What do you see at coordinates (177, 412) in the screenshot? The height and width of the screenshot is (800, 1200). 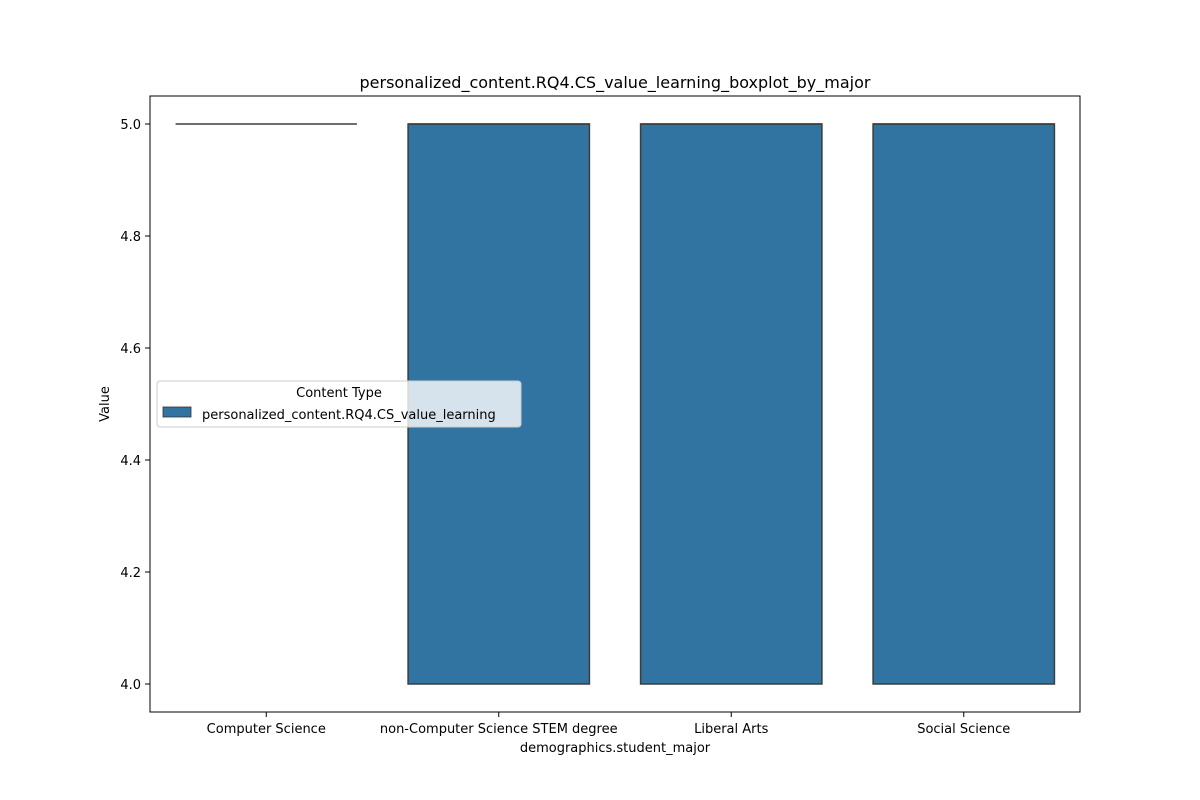 I see `legend-swatch` at bounding box center [177, 412].